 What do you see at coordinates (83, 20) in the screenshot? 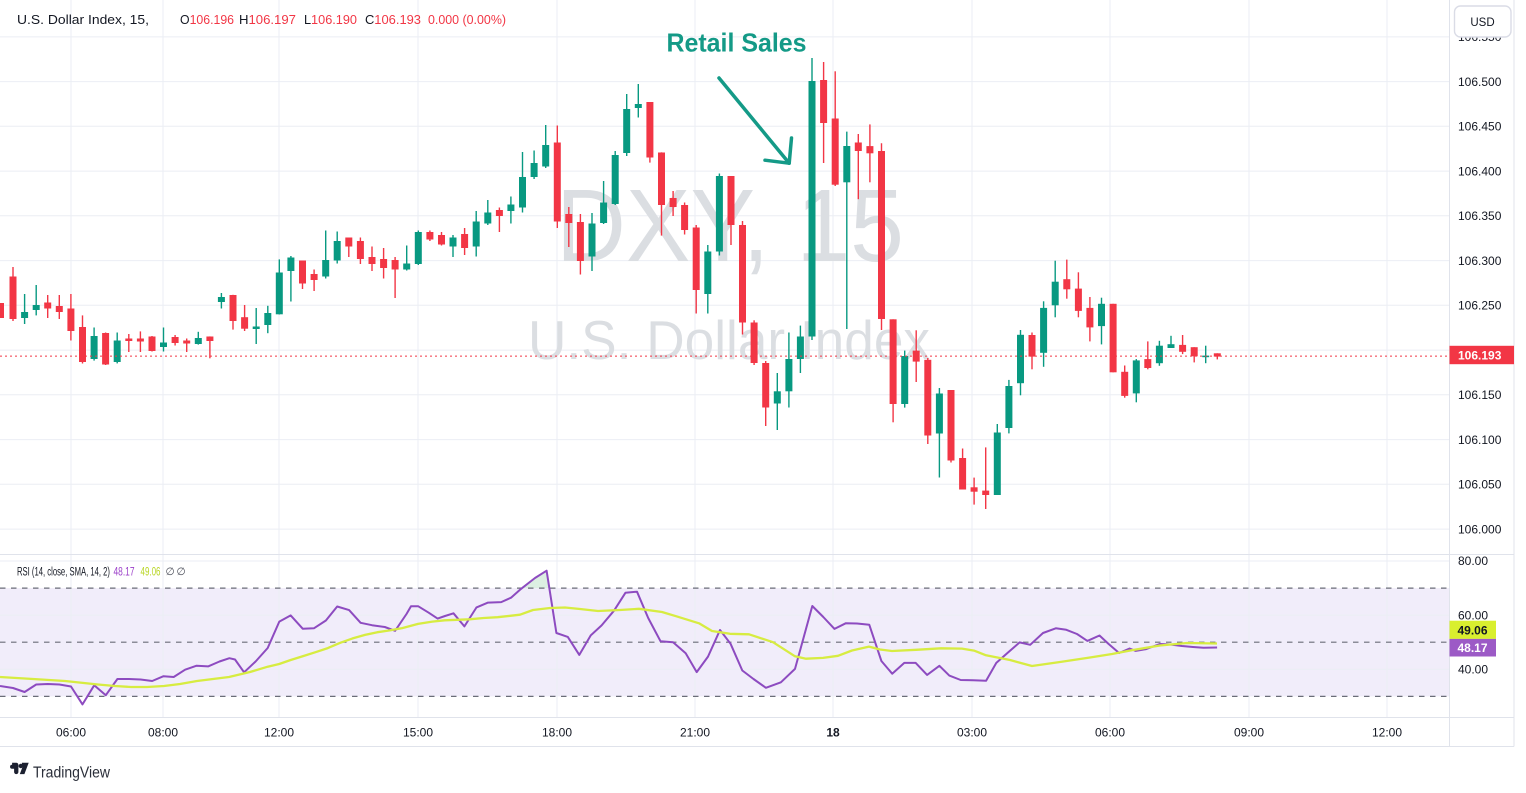
I see `svg-text: U.S. Dollar Index, 15,` at bounding box center [83, 20].